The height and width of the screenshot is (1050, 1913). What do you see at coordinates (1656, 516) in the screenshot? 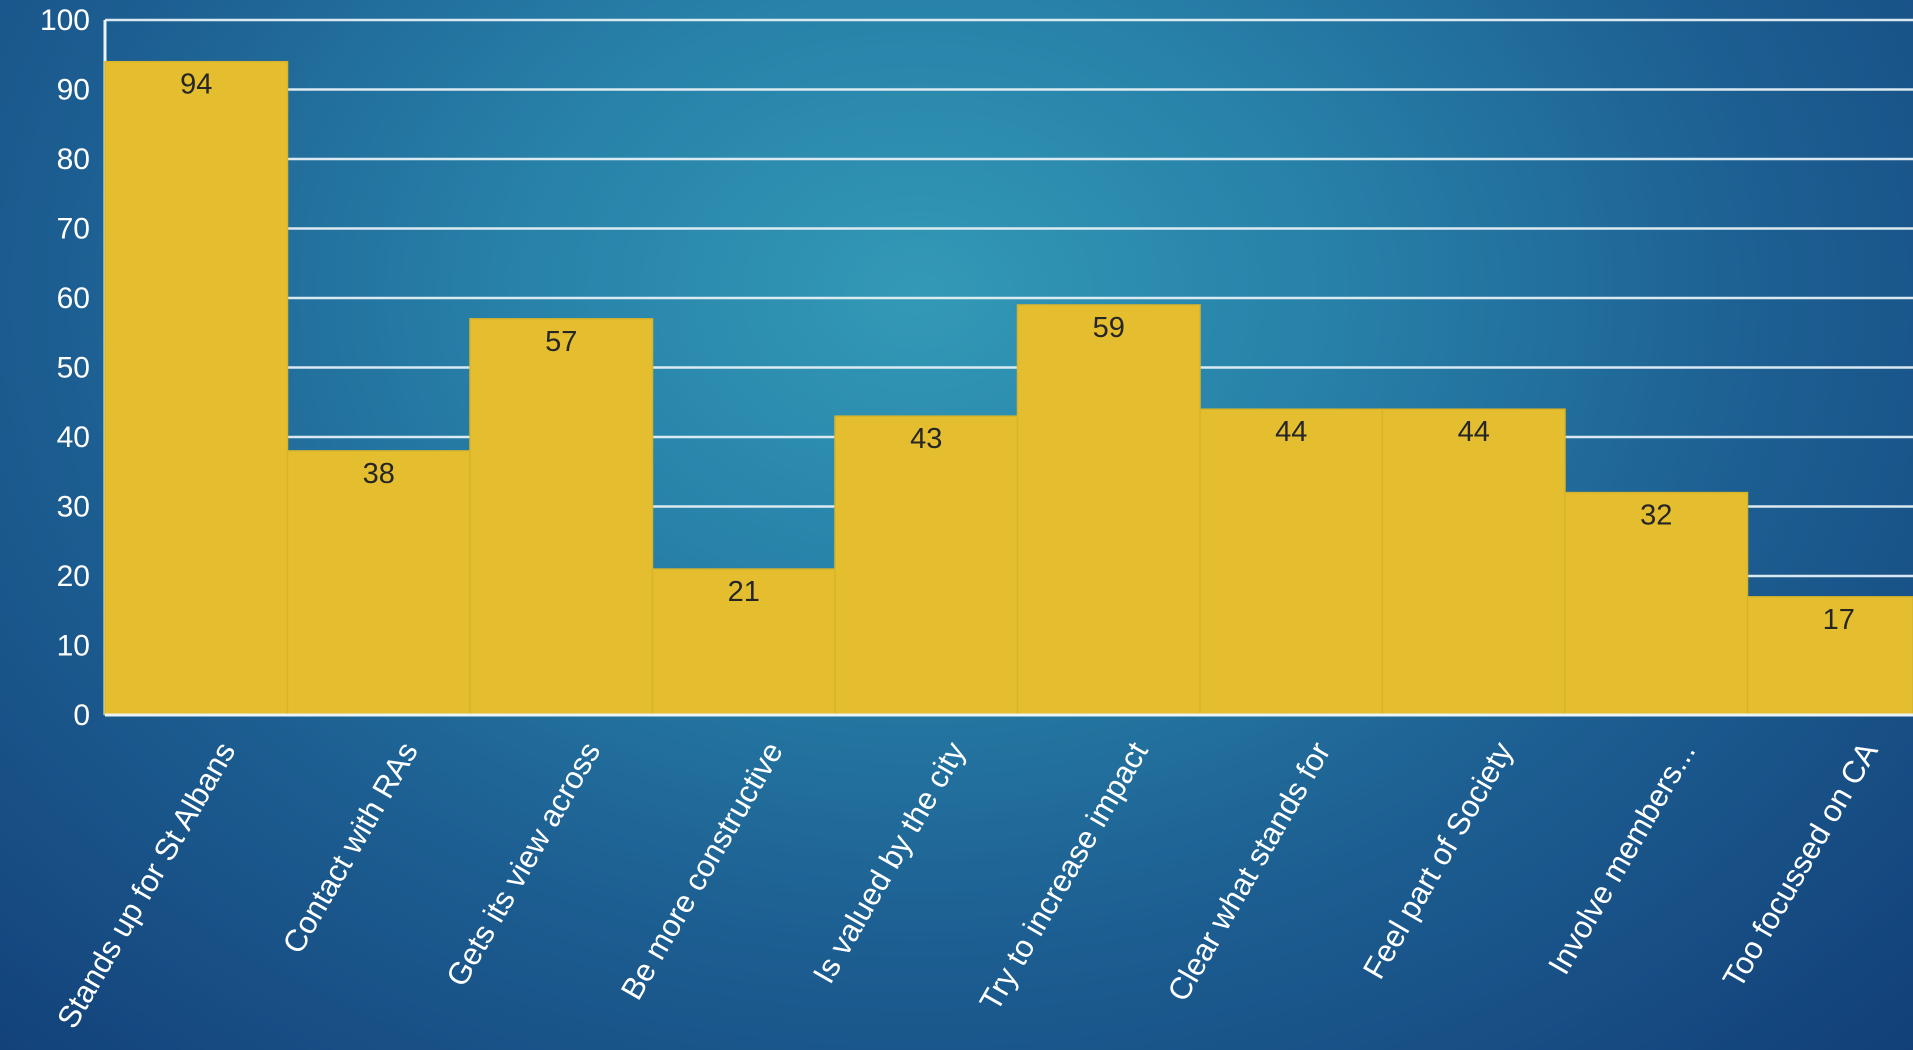
I see `value-label-9: 32` at bounding box center [1656, 516].